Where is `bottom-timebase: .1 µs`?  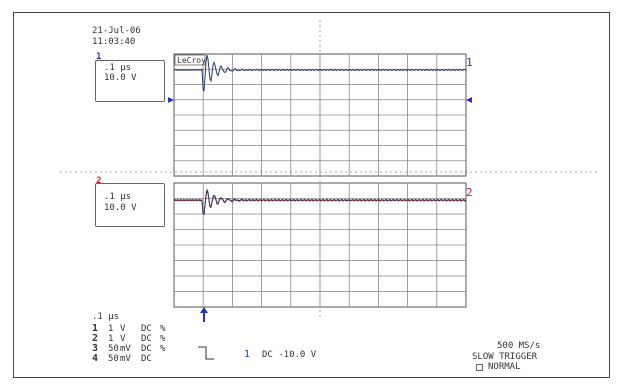
bottom-timebase: .1 µs is located at coordinates (106, 317).